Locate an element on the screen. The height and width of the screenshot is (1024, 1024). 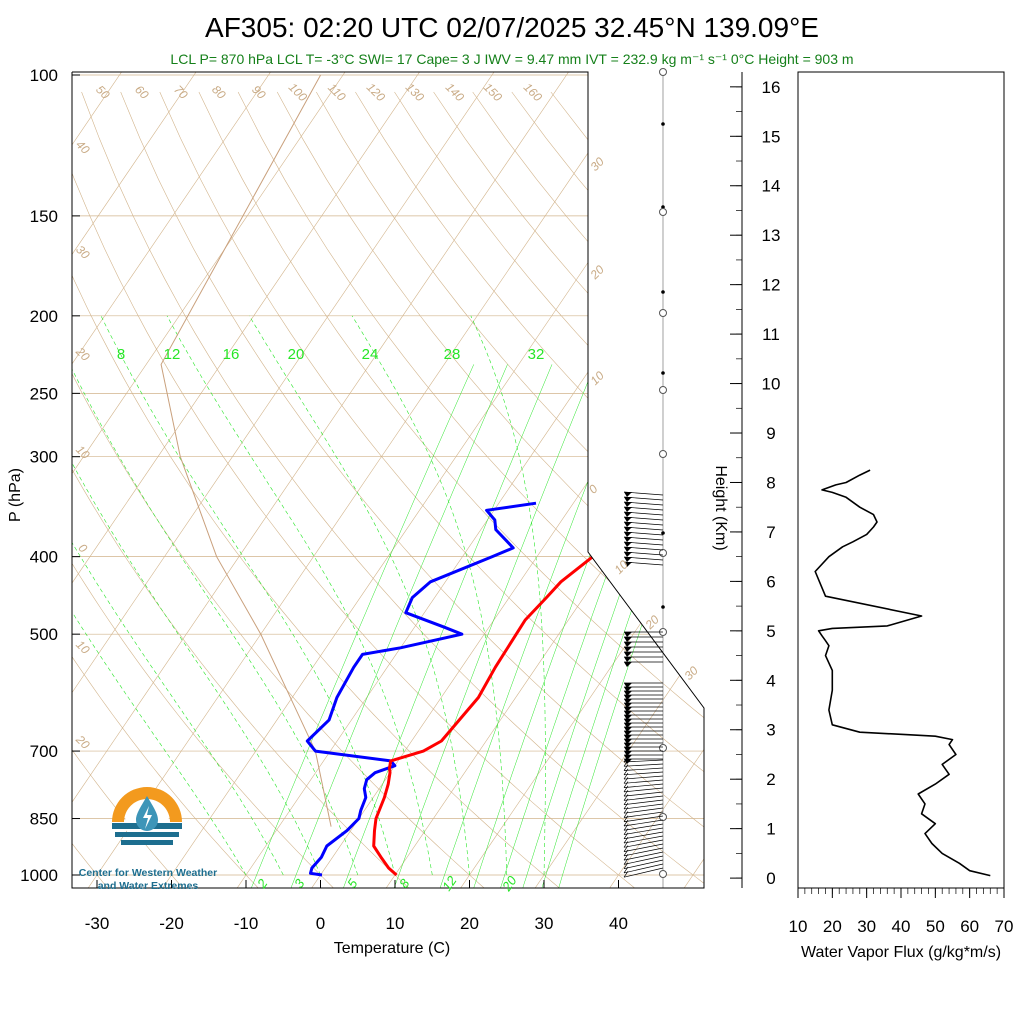
mixing-ratio-label: 28 is located at coordinates (452, 354).